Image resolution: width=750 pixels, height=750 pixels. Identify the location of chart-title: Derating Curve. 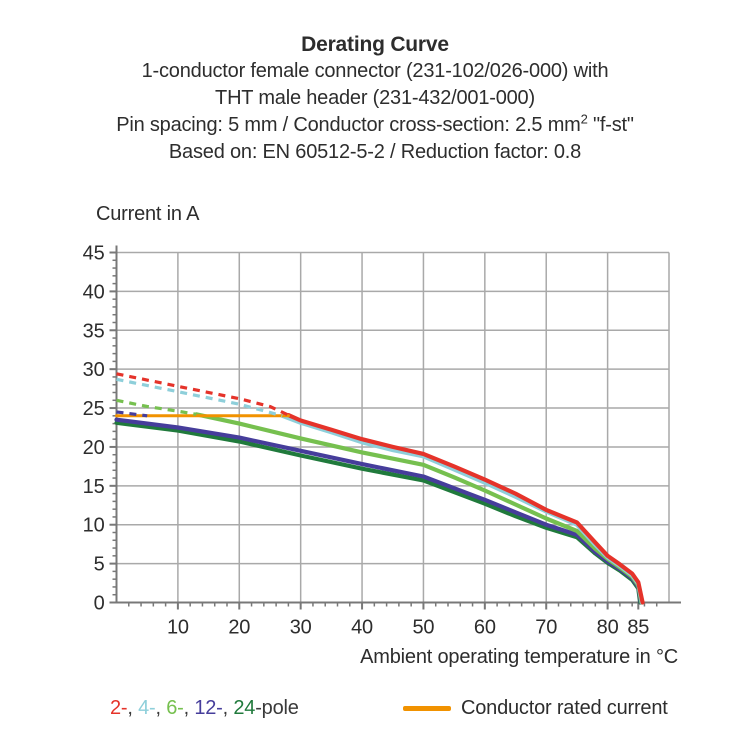
(375, 44).